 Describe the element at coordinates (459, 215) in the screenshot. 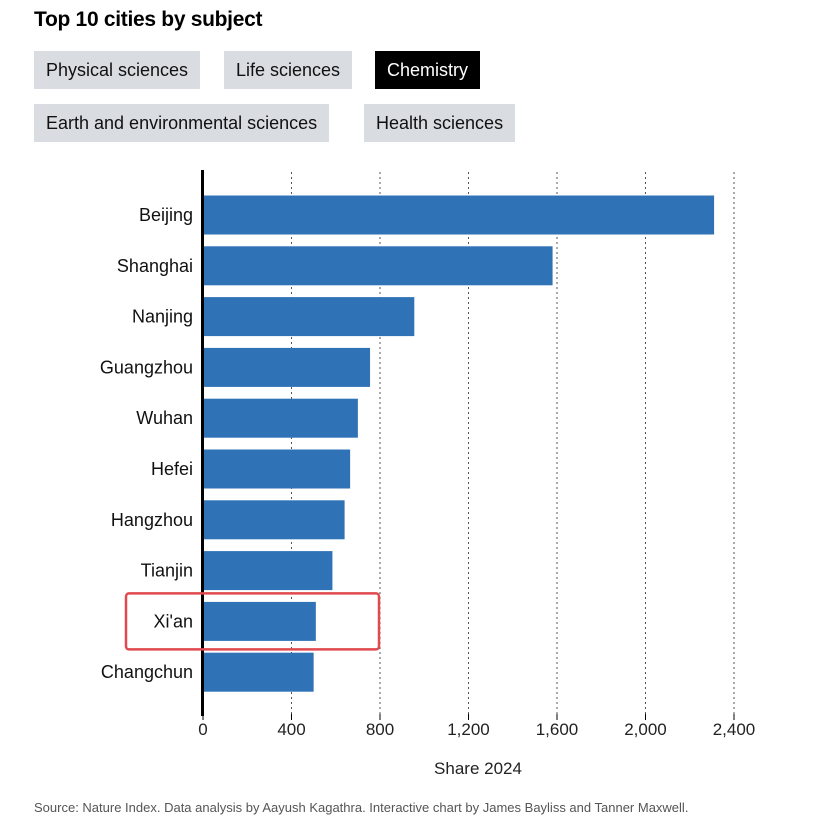

I see `bar-beijing` at that location.